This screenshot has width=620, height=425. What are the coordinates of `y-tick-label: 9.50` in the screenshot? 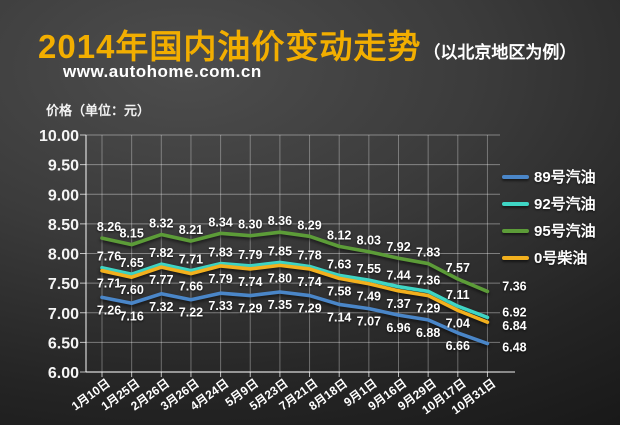 It's located at (63, 166).